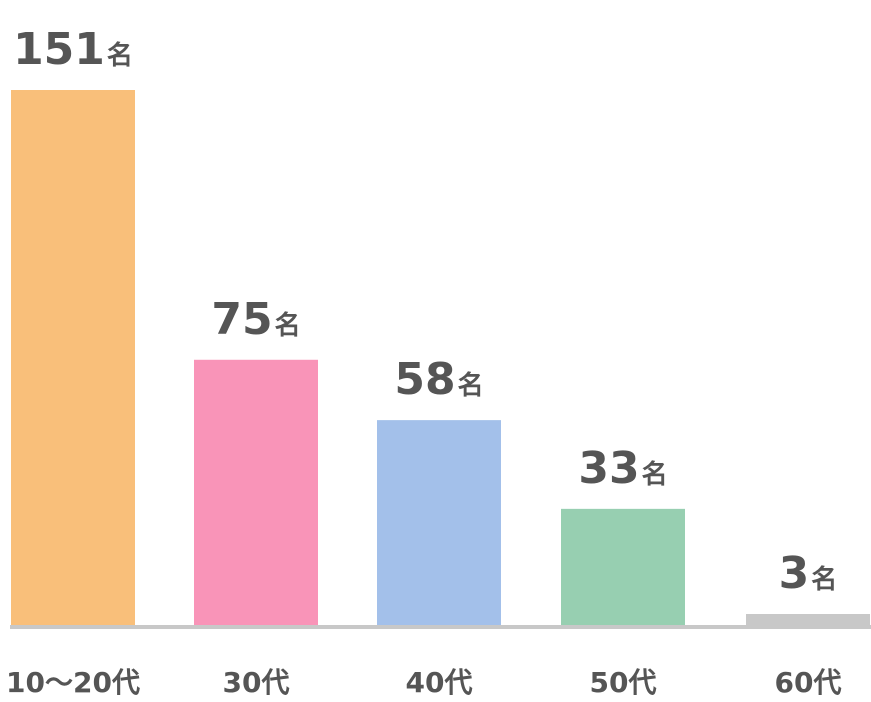  I want to click on category-label-4: 50代, so click(623, 682).